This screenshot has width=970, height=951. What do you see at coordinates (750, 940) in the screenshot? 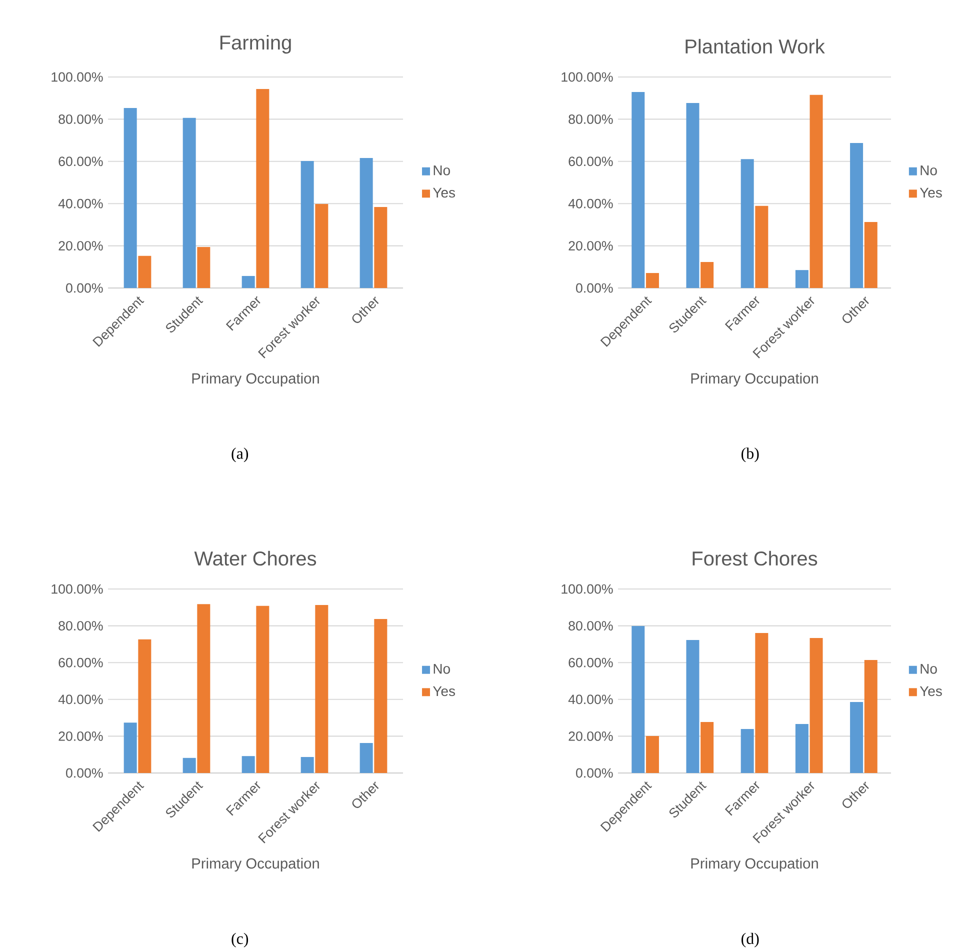
I see `text: (d)` at bounding box center [750, 940].